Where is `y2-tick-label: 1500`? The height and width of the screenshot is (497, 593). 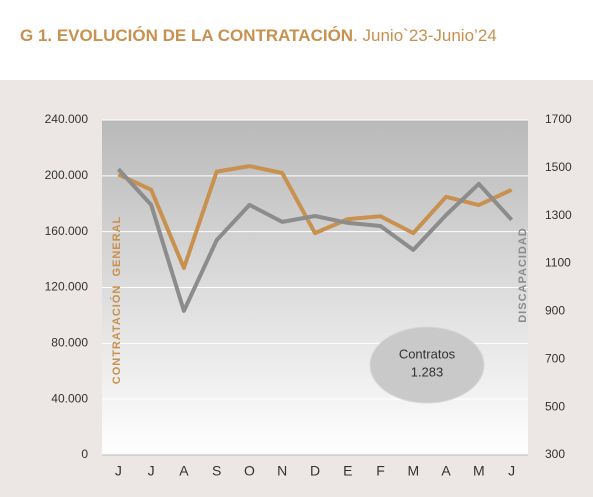
y2-tick-label: 1500 is located at coordinates (558, 167).